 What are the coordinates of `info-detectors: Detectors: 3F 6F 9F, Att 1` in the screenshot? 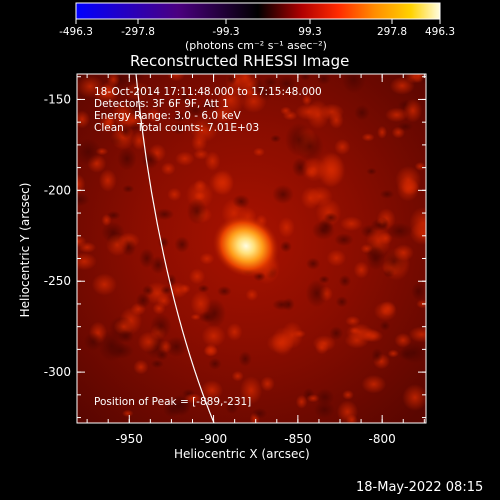 It's located at (161, 104).